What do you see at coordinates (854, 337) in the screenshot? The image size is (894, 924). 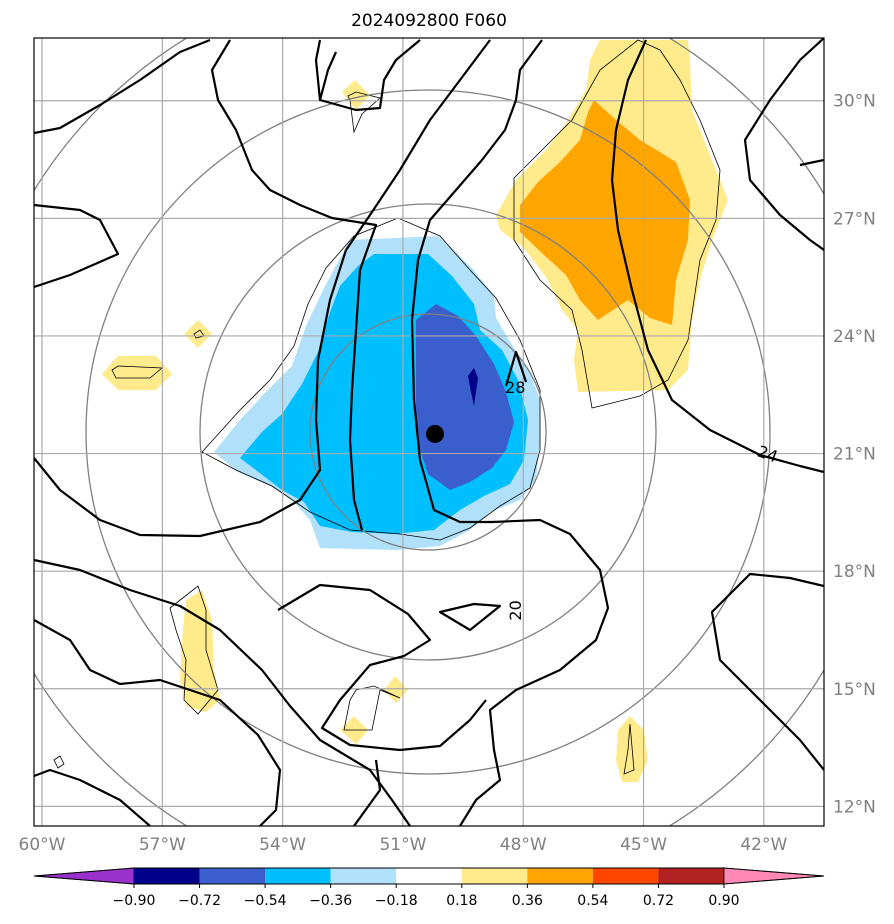 I see `lat-tick-label: 24°N` at bounding box center [854, 337].